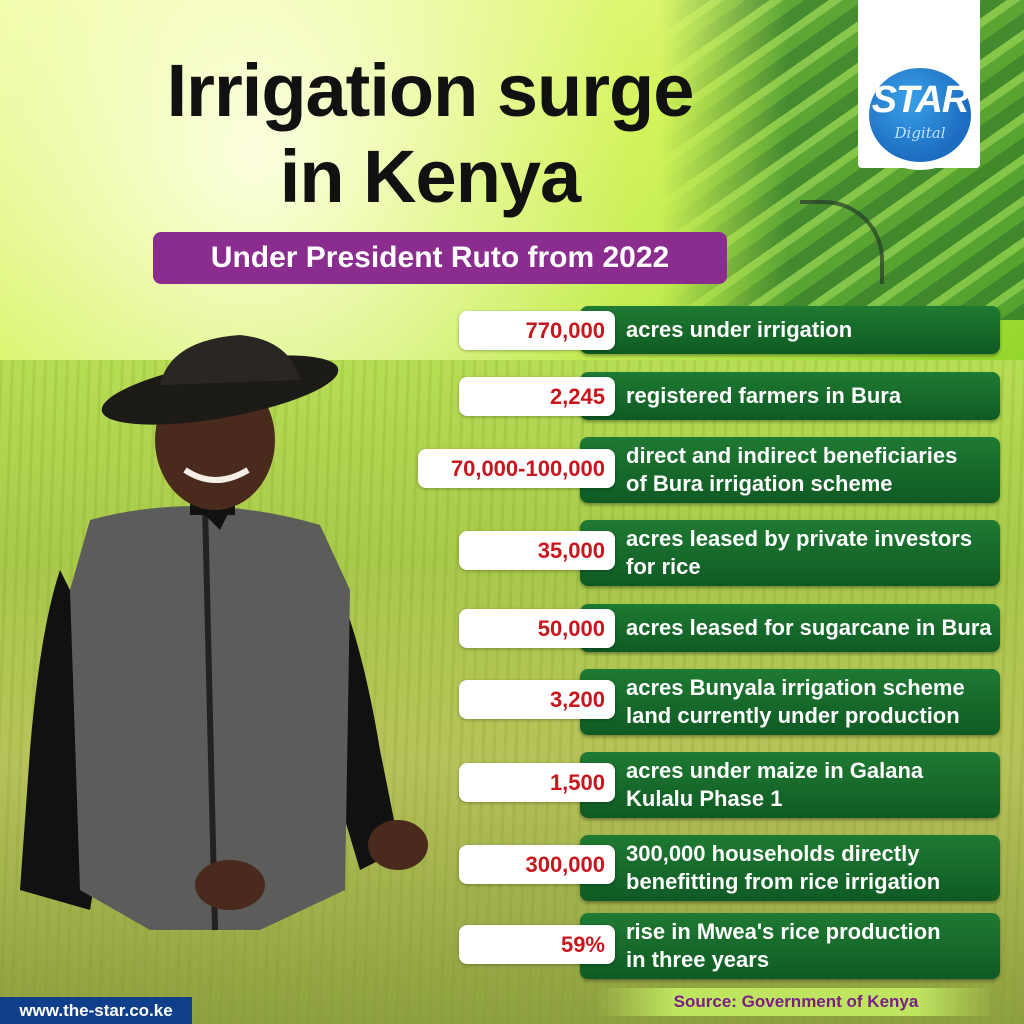 The image size is (1024, 1024). What do you see at coordinates (537, 550) in the screenshot?
I see `stat-value: 35,000` at bounding box center [537, 550].